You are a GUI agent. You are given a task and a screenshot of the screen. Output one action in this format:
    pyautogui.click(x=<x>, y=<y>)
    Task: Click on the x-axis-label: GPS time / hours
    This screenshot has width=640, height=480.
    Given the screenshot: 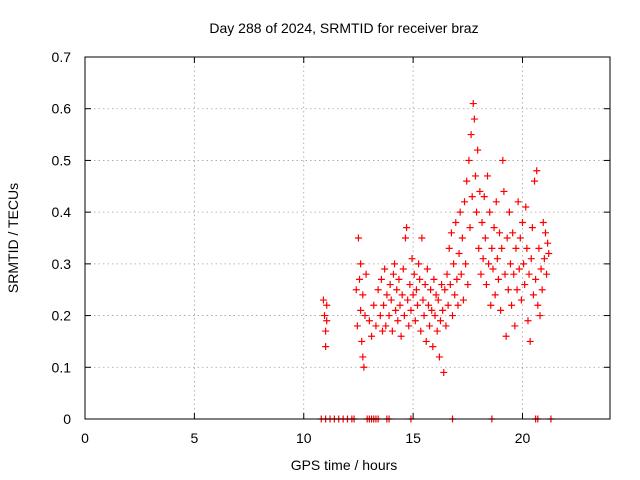 What is the action you would take?
    pyautogui.click(x=344, y=465)
    